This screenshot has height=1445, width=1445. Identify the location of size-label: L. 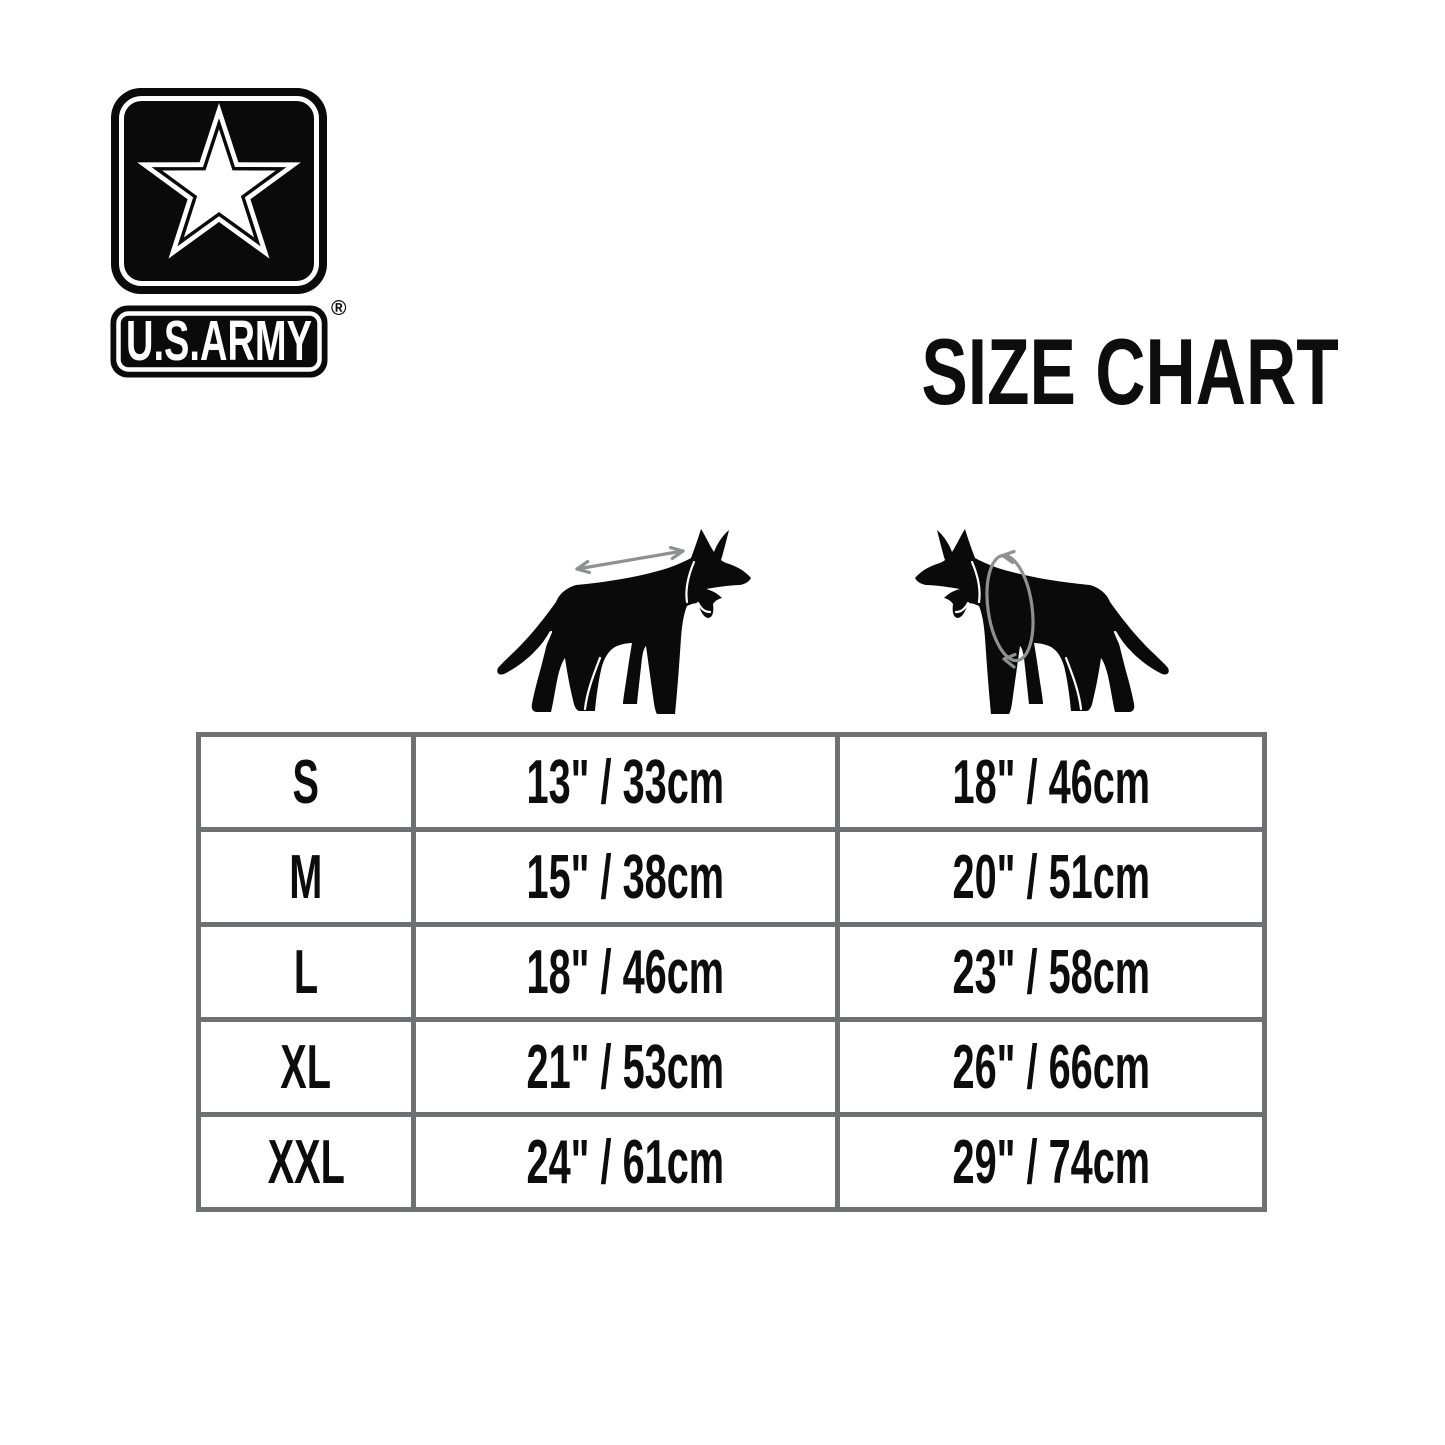
(306, 972).